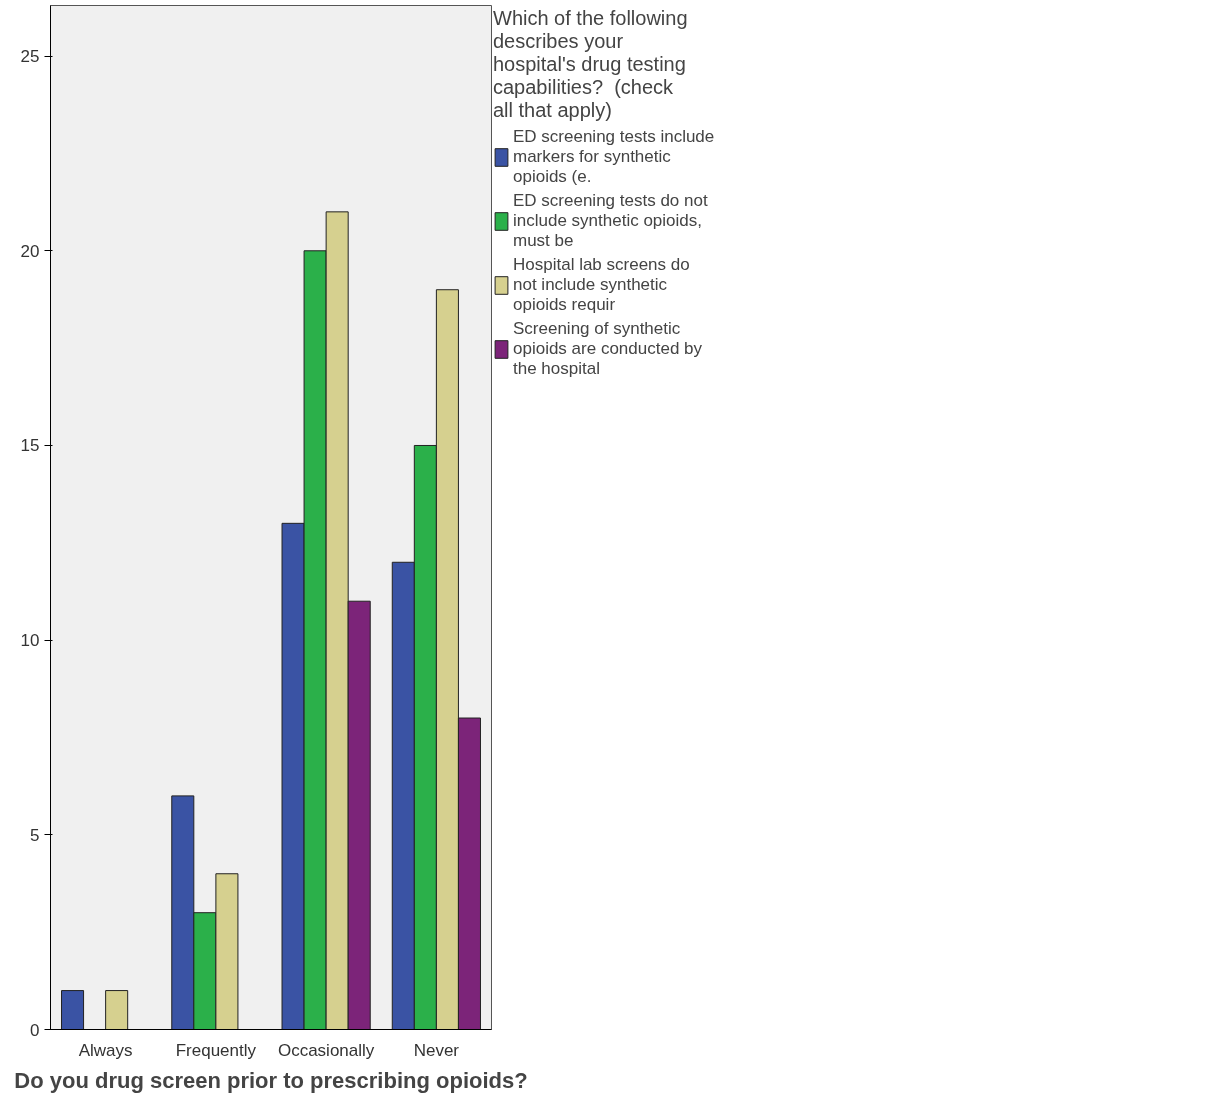  What do you see at coordinates (30, 251) in the screenshot?
I see `y-tick-label: 20` at bounding box center [30, 251].